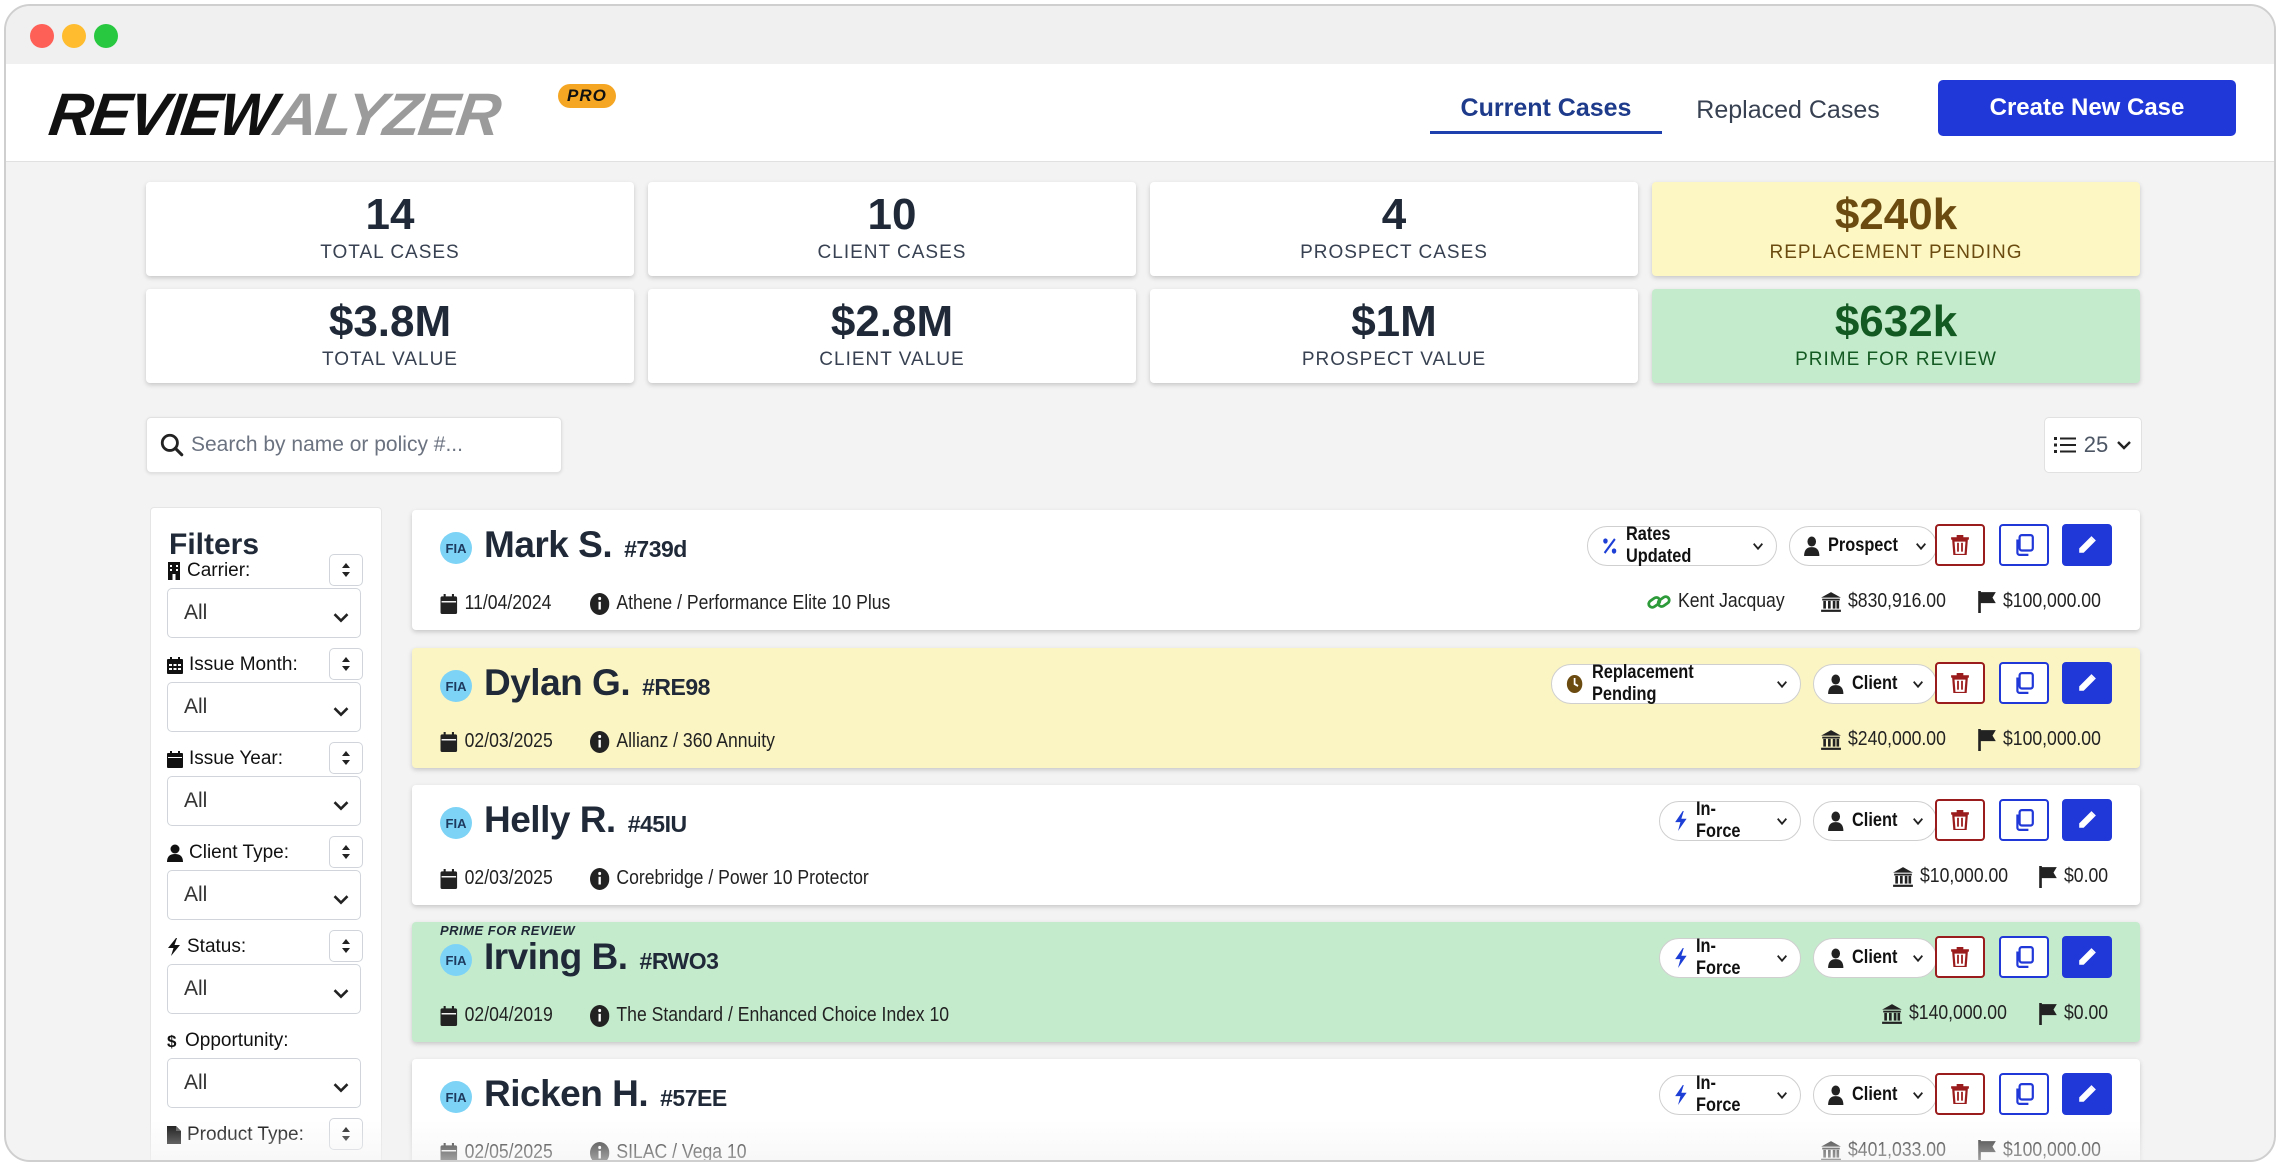  I want to click on stat-value: $240k, so click(1896, 214).